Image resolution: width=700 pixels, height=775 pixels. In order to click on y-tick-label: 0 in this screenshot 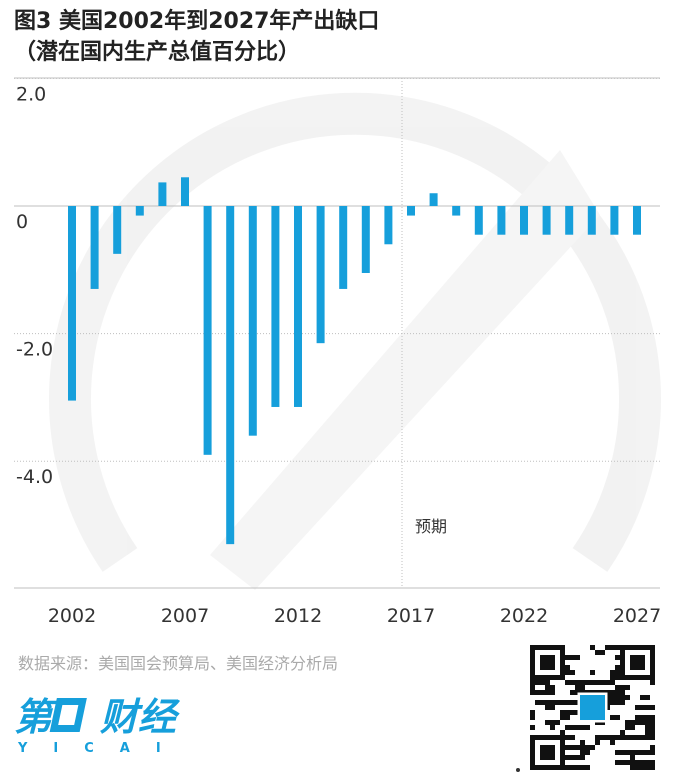, I will do `click(22, 222)`.